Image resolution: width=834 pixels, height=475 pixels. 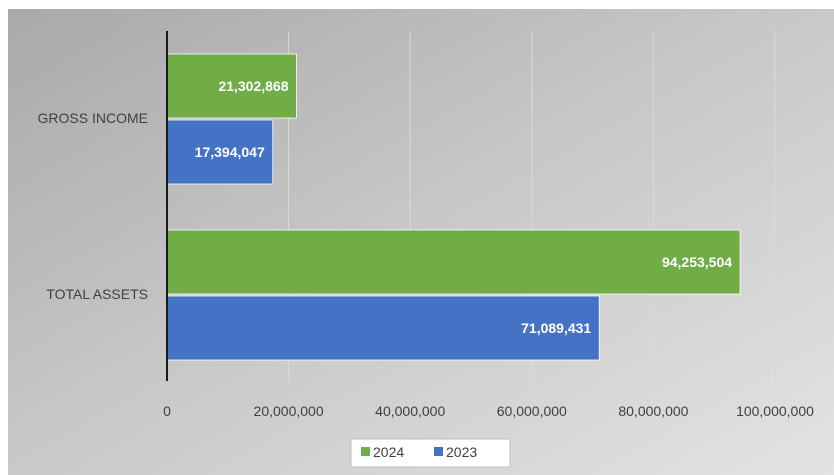 What do you see at coordinates (453, 262) in the screenshot?
I see `bar-2024-total-assets` at bounding box center [453, 262].